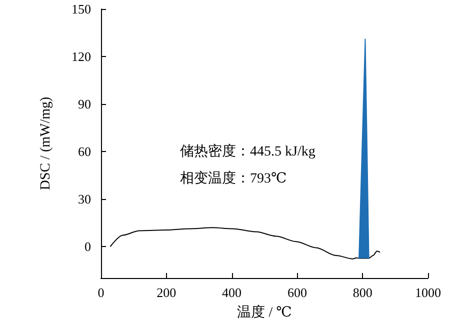 The image size is (466, 327). What do you see at coordinates (87, 246) in the screenshot?
I see `y-tick-label: 0` at bounding box center [87, 246].